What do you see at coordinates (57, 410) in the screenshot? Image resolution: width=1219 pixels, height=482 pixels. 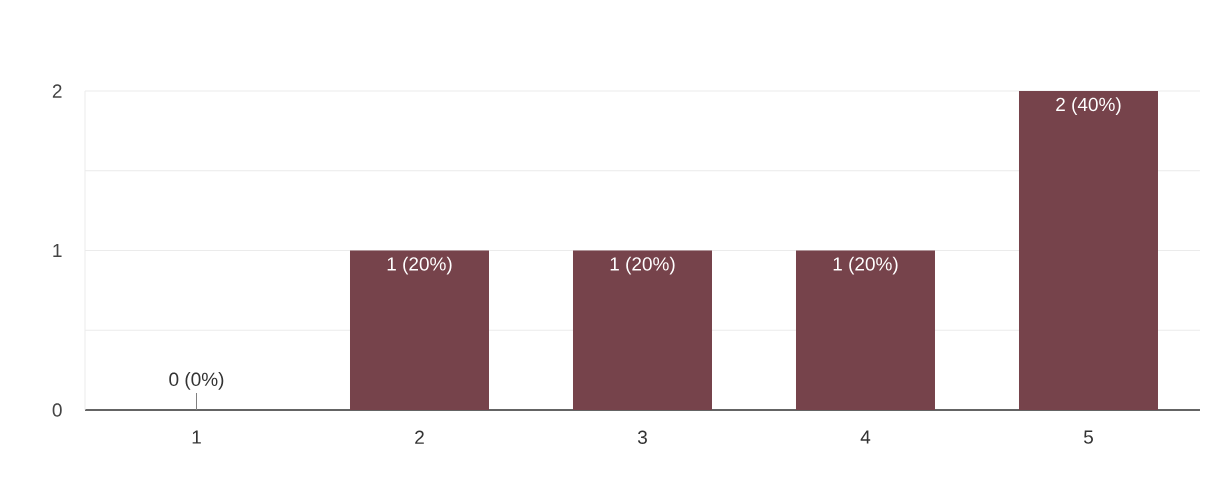 I see `y-tick-label: 0` at bounding box center [57, 410].